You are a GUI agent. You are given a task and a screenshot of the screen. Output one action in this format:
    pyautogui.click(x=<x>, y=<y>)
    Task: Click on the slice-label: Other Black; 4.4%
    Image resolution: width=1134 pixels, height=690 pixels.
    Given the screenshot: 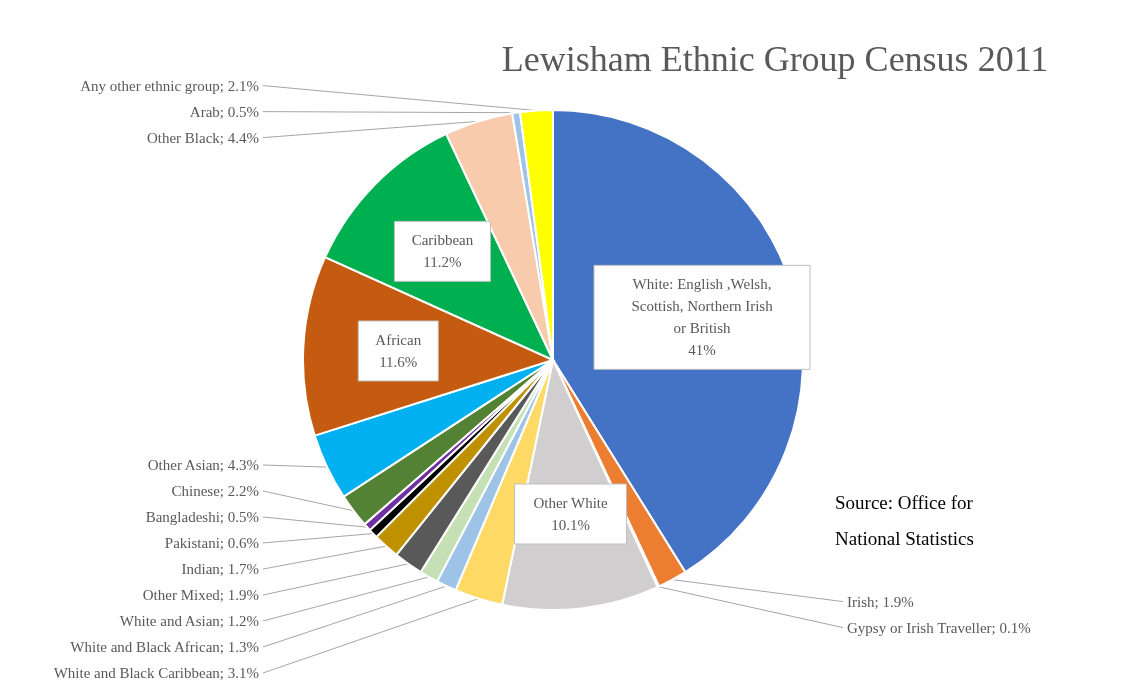 What is the action you would take?
    pyautogui.click(x=202, y=137)
    